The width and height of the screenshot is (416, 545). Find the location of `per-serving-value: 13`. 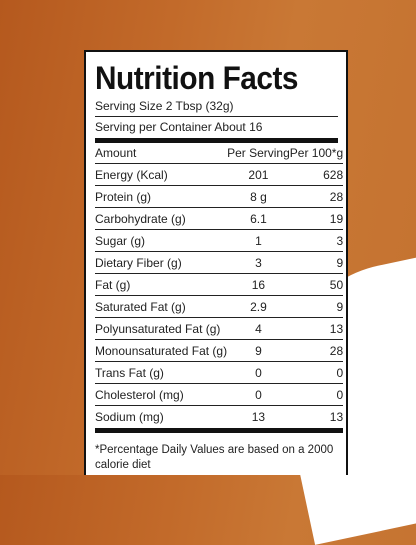

per-serving-value: 13 is located at coordinates (258, 419).